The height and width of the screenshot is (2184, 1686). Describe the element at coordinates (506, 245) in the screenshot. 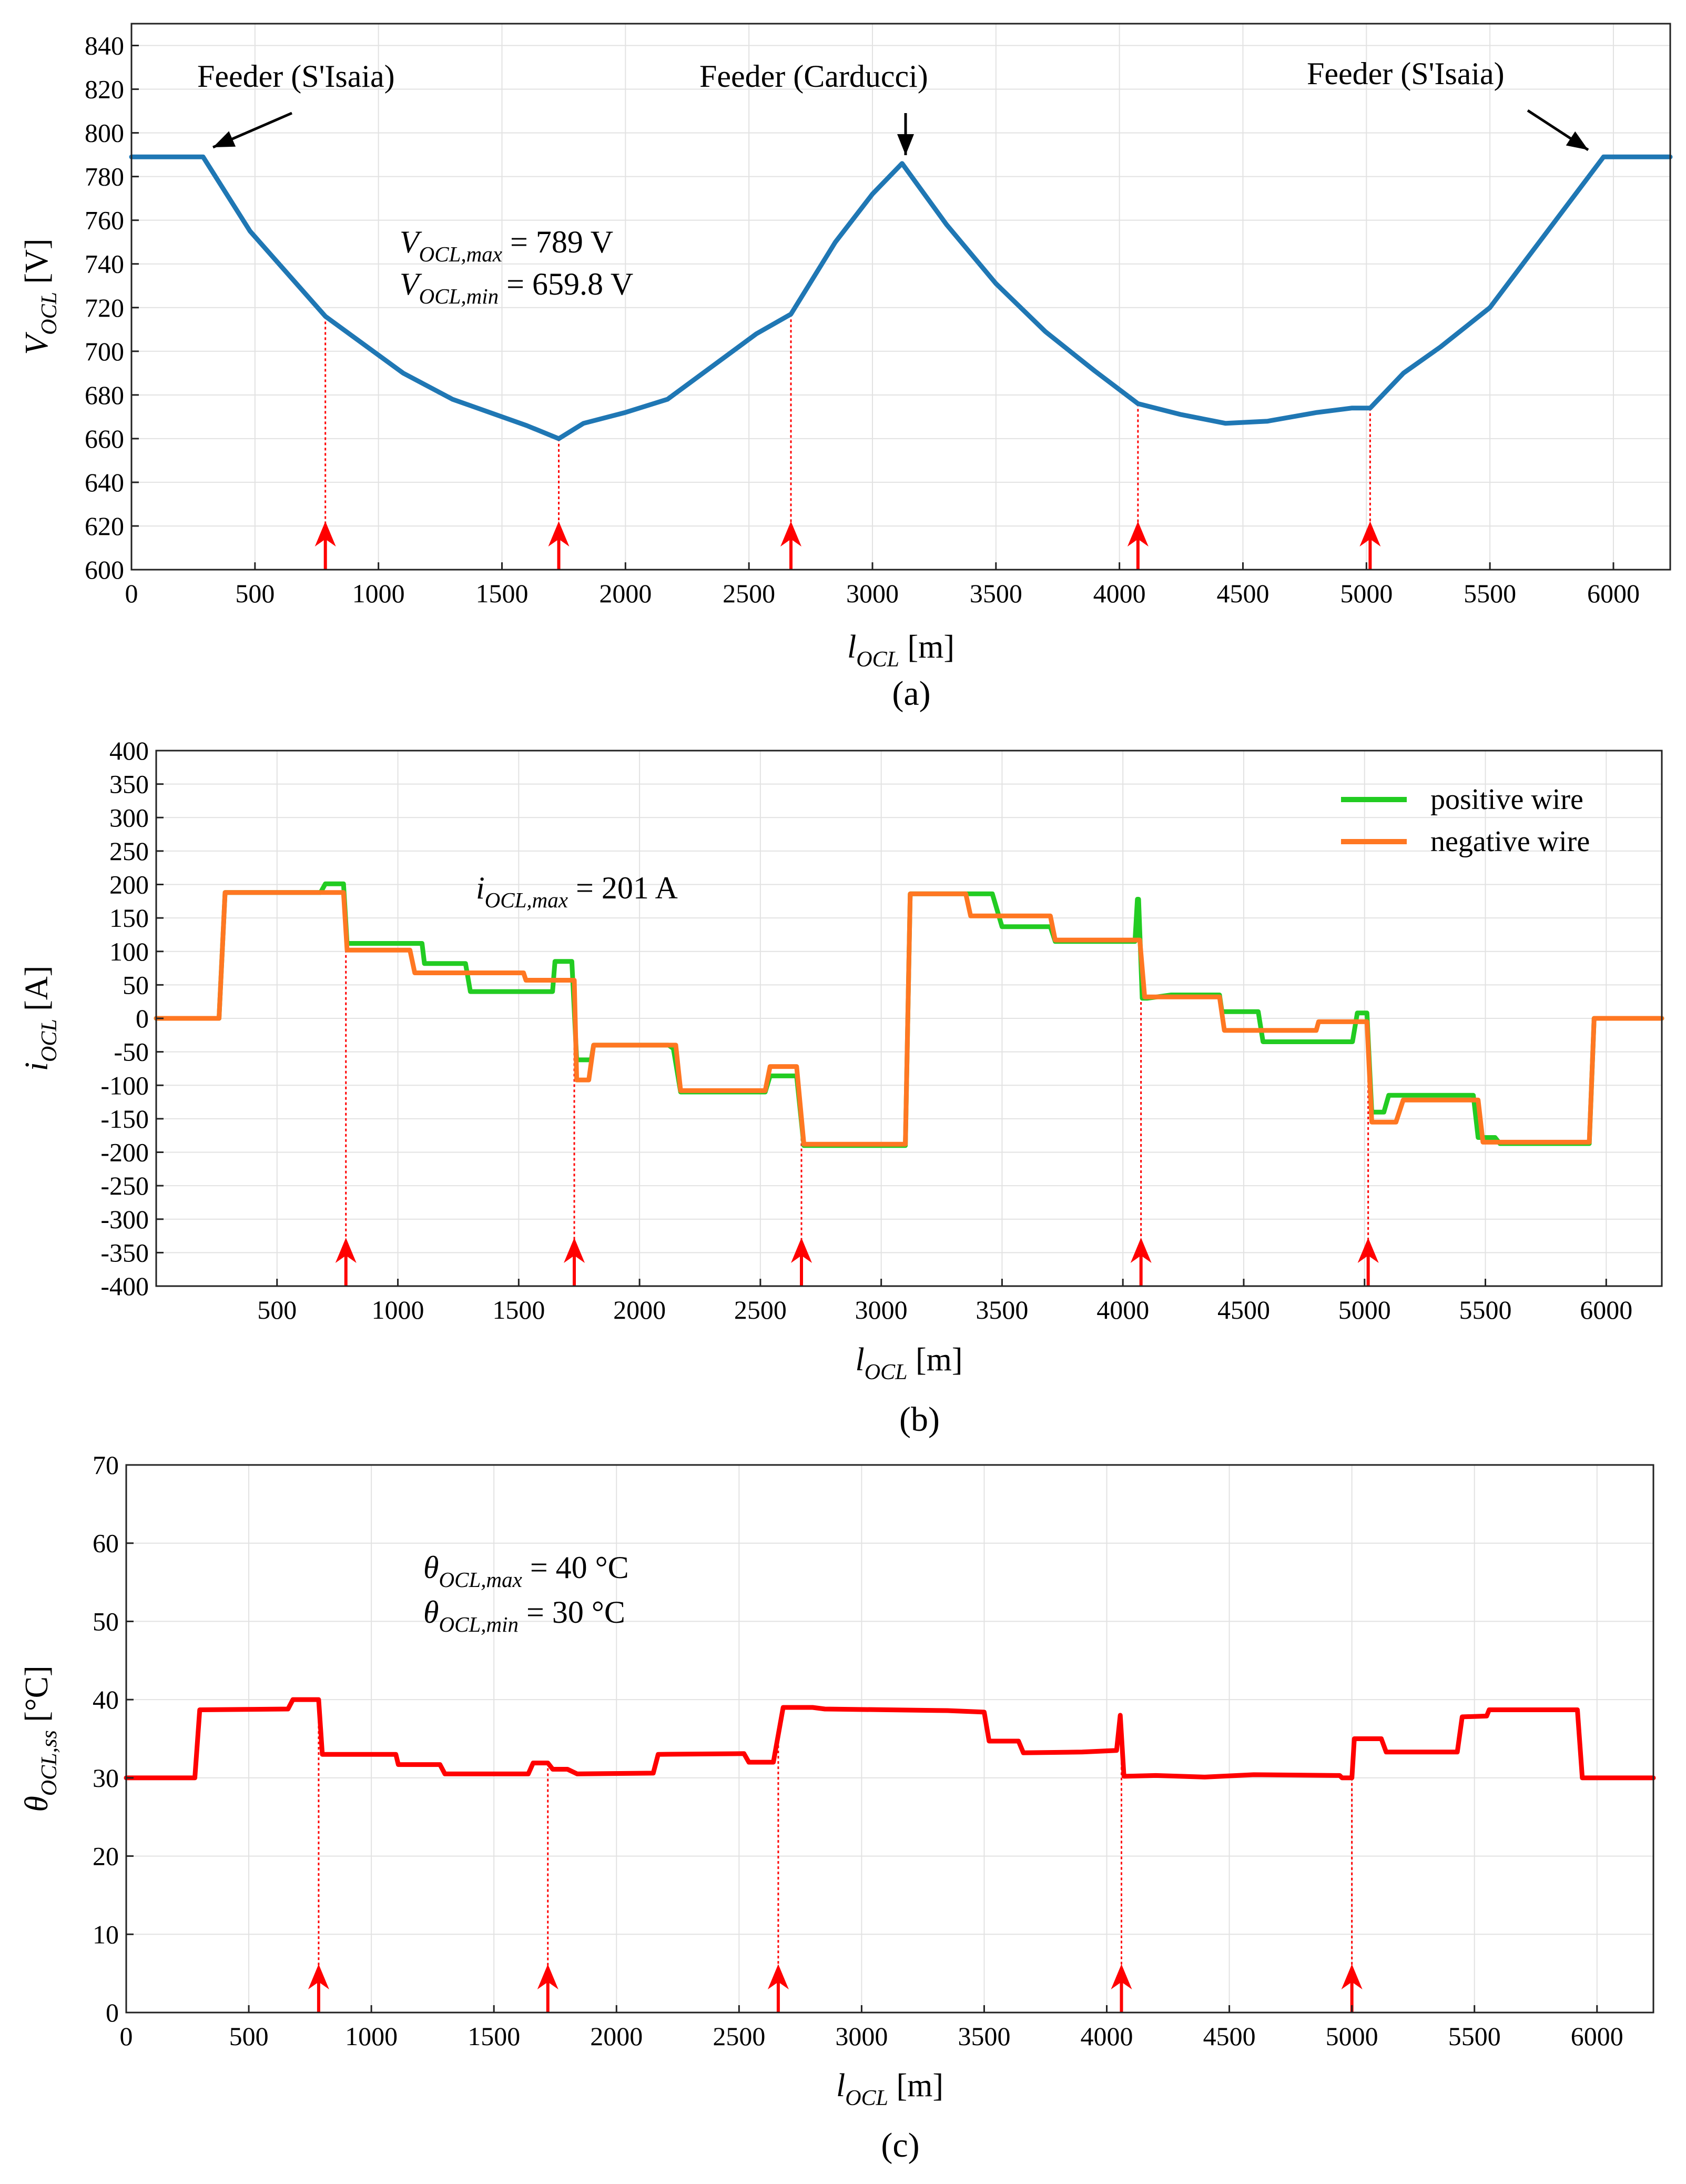

I see `annotation-vmax: VOCL,max = 789 V` at that location.